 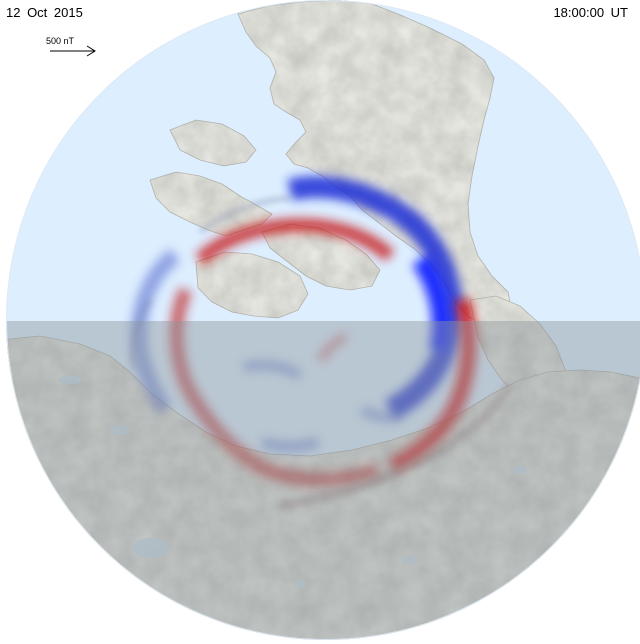 What do you see at coordinates (590, 12) in the screenshot?
I see `time-label: 18:00:00 UT` at bounding box center [590, 12].